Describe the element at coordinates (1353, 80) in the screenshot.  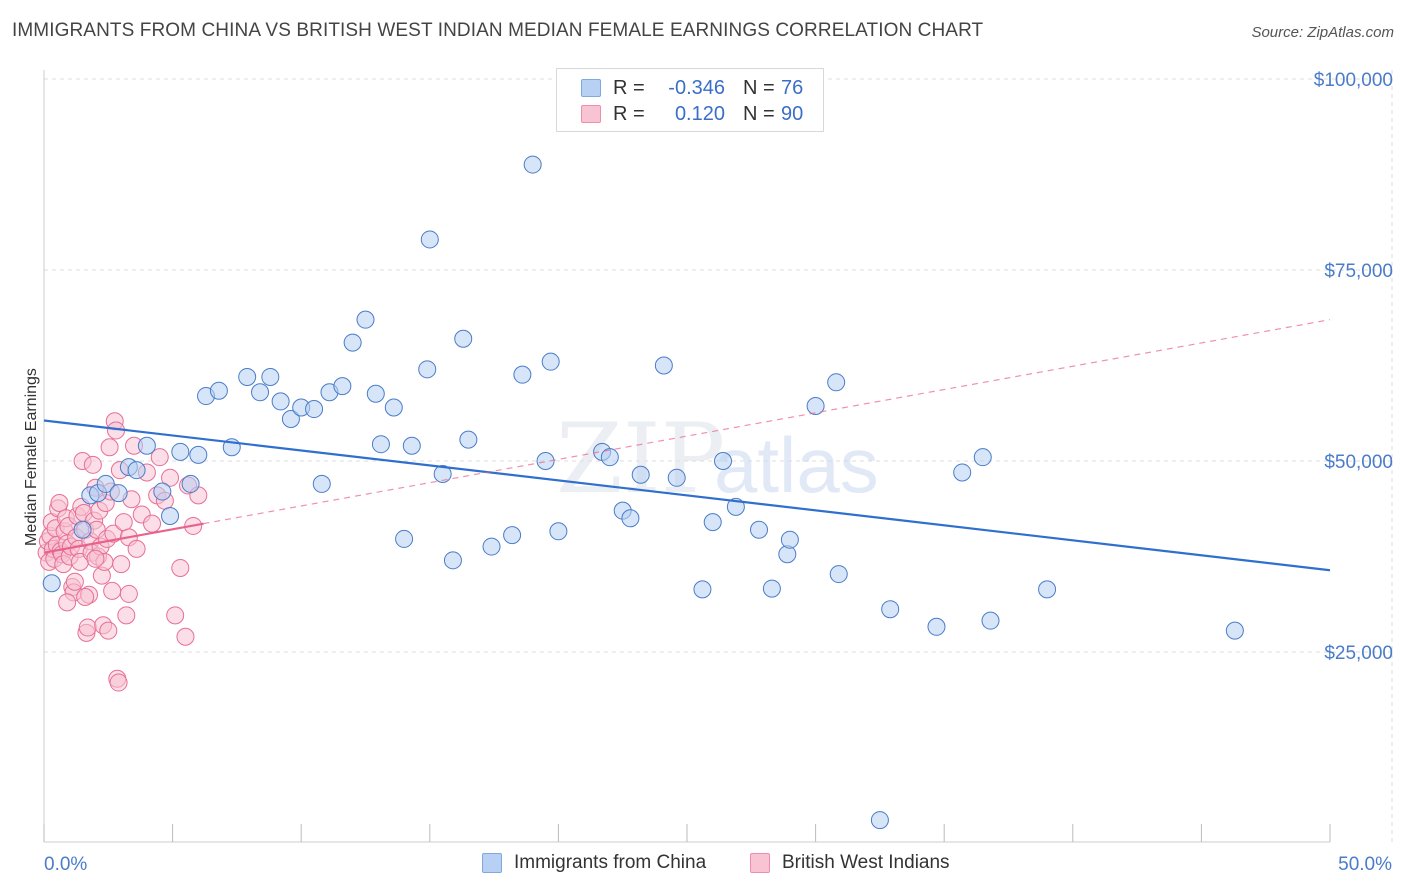
I see `y-tick-label: $100,000` at that location.